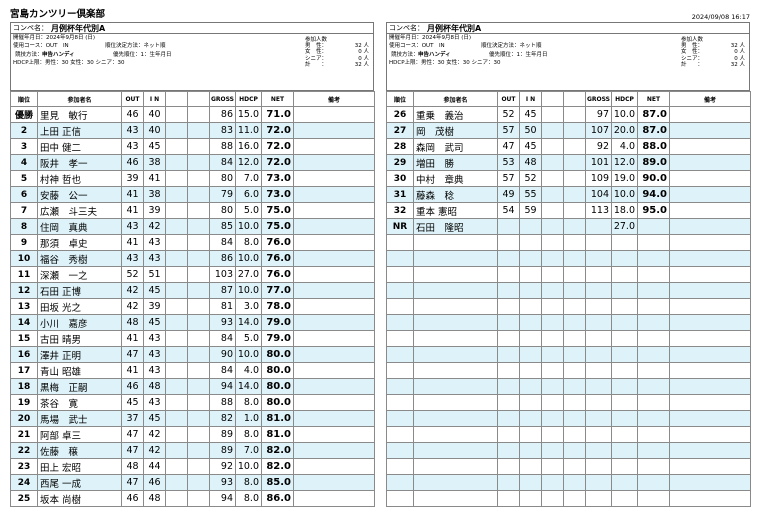 The height and width of the screenshot is (518, 760). What do you see at coordinates (79, 498) in the screenshot?
I see `player-name-cell: 坂本 尚樹` at bounding box center [79, 498].